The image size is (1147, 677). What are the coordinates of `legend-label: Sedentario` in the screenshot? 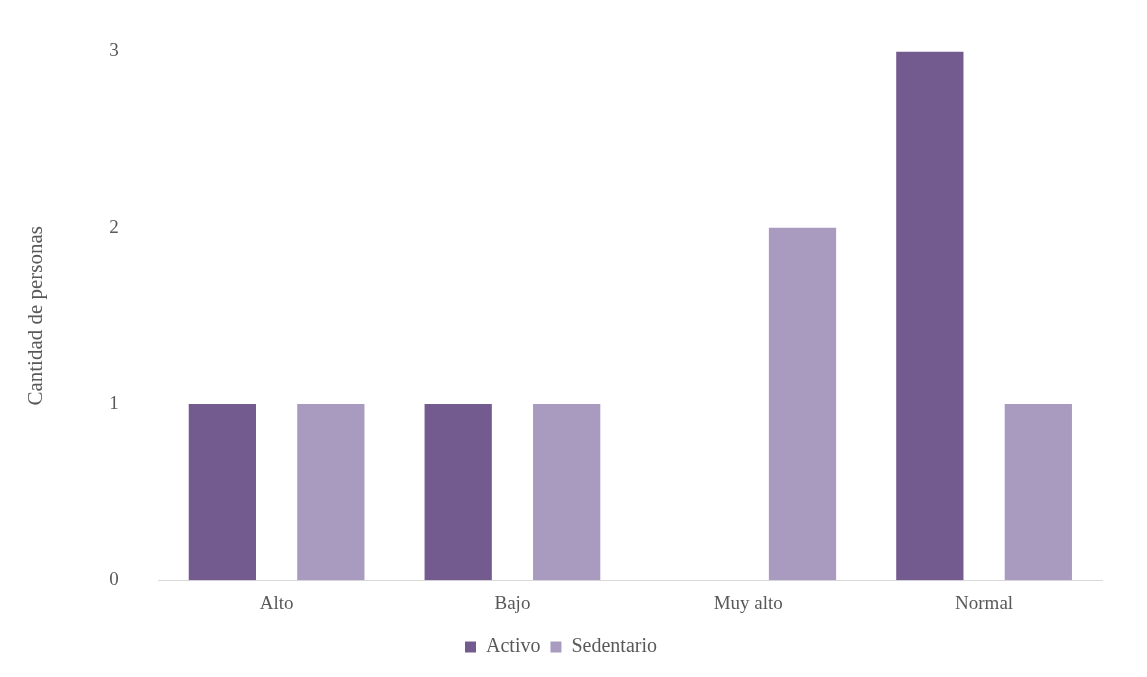 It's located at (614, 645).